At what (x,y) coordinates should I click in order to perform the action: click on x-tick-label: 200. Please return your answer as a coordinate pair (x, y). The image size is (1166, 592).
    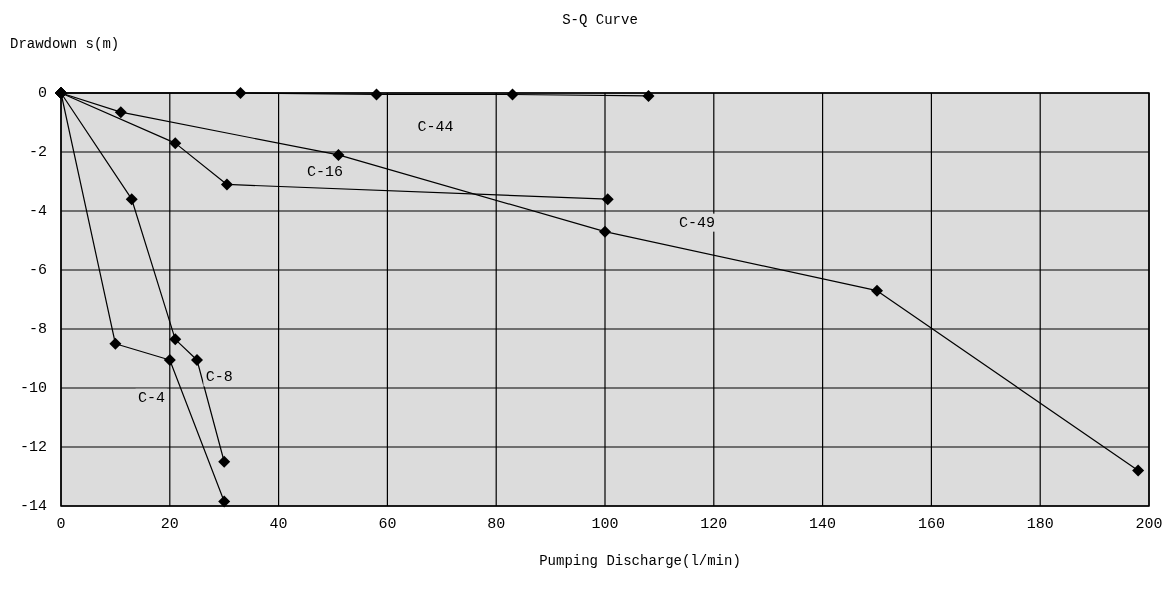
    Looking at the image, I should click on (1149, 524).